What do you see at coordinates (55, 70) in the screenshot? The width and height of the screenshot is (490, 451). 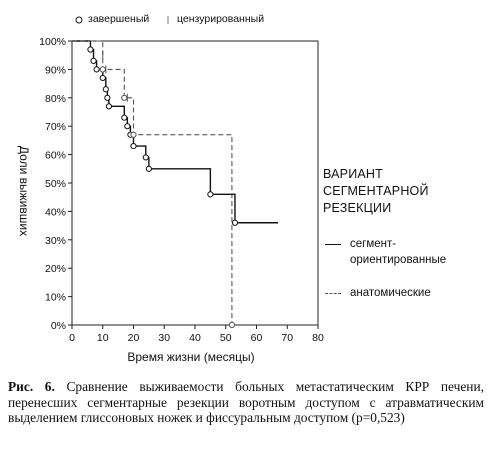 I see `y-tick-label: 90%` at bounding box center [55, 70].